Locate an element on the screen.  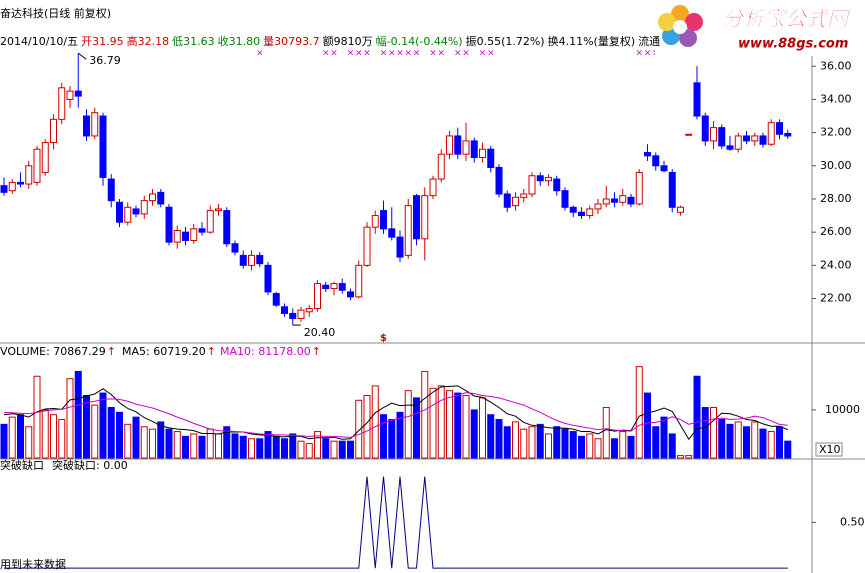
dollar-mark: $ is located at coordinates (383, 338).